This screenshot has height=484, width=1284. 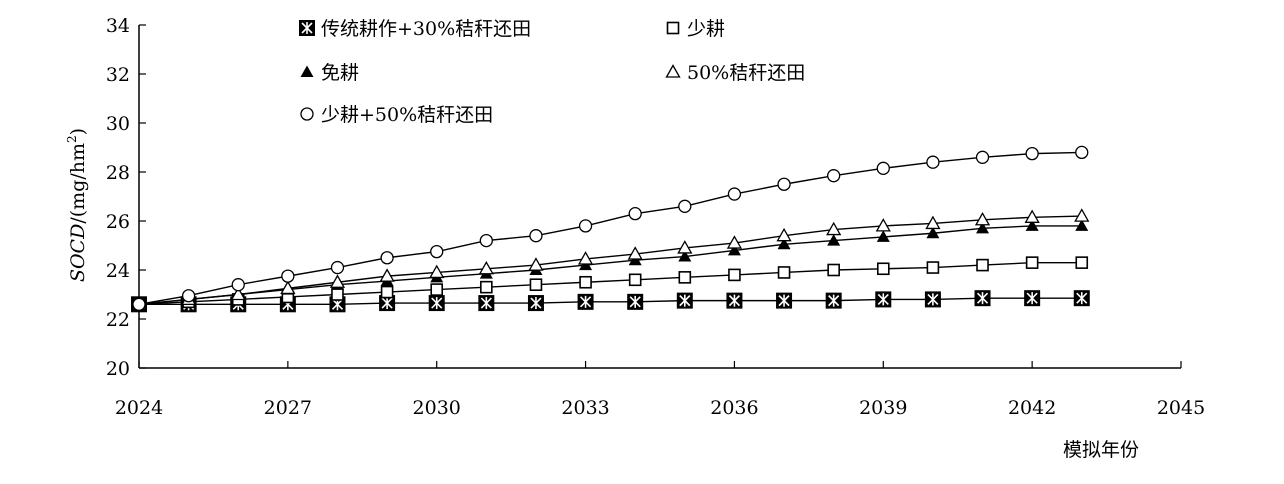 What do you see at coordinates (118, 124) in the screenshot?
I see `y-tick-label: 30` at bounding box center [118, 124].